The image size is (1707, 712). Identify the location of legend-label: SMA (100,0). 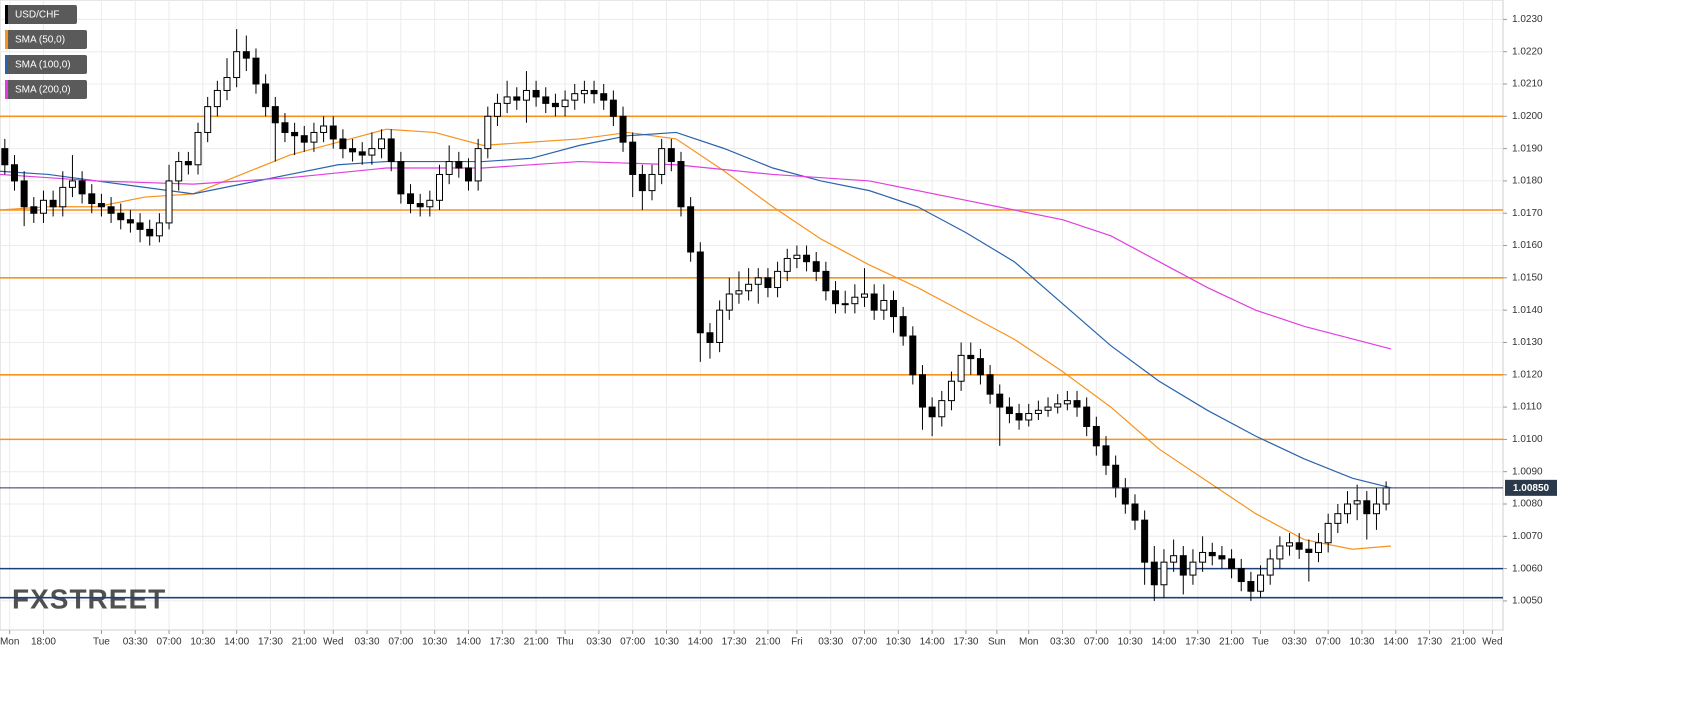
(43, 65).